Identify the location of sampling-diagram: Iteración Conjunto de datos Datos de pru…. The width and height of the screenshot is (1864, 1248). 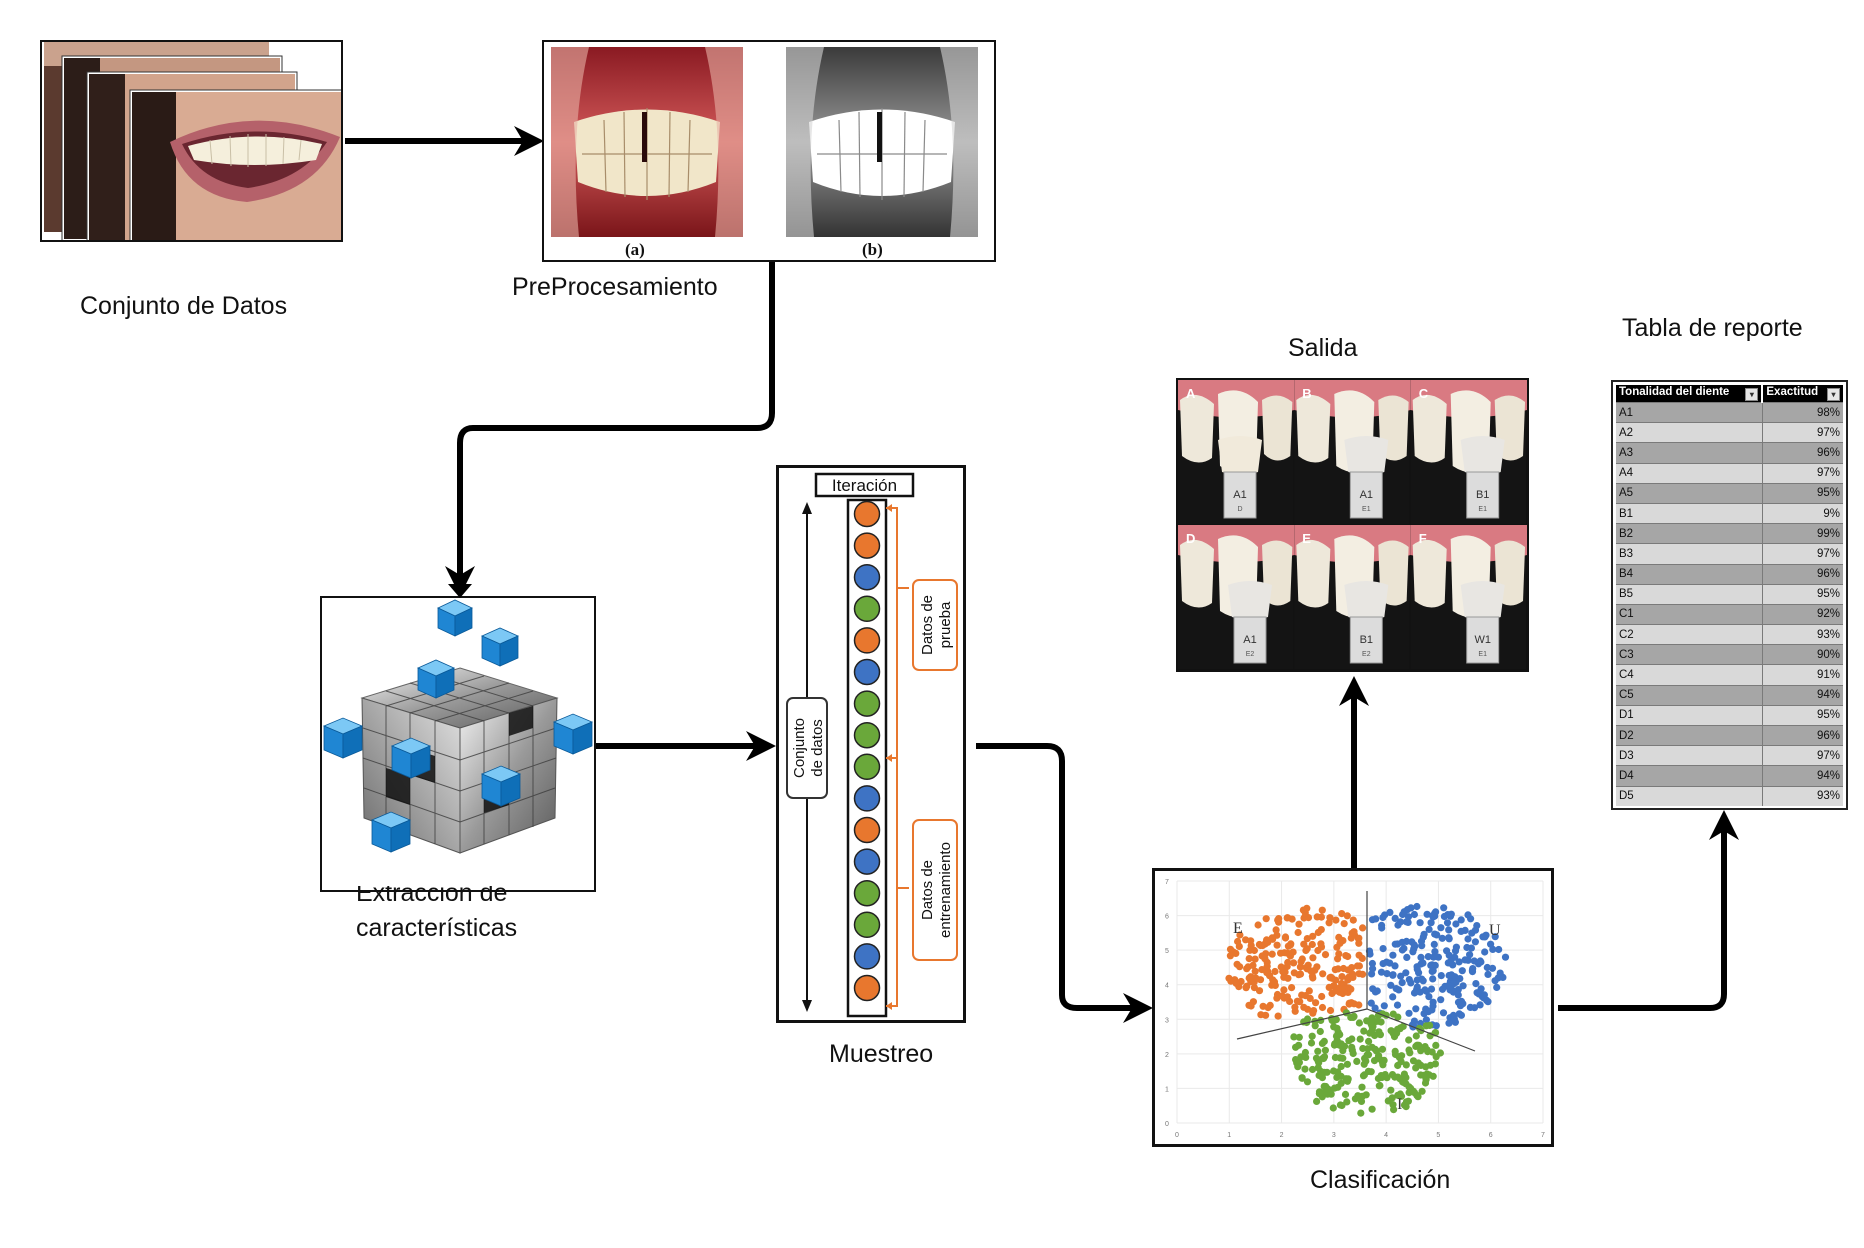
(872, 745).